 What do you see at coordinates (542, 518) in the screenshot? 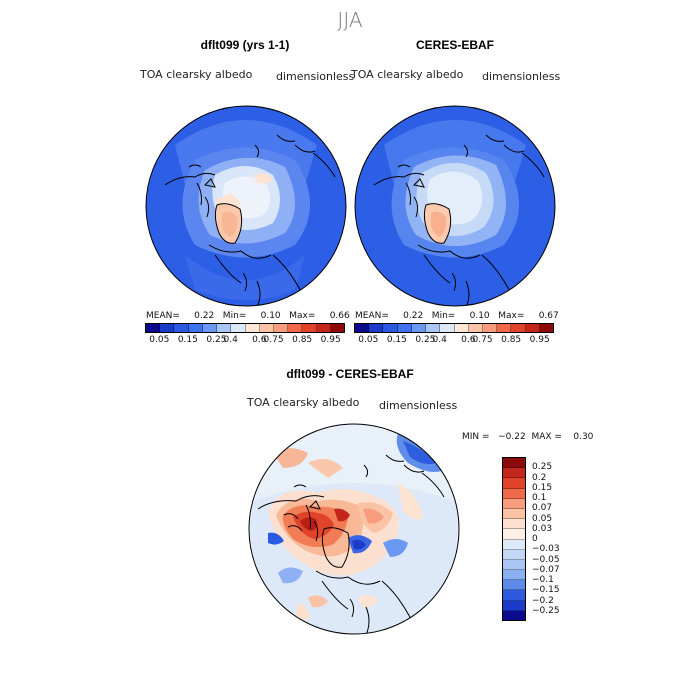
I see `diff-colorbar-tick-label: 0.05` at bounding box center [542, 518].